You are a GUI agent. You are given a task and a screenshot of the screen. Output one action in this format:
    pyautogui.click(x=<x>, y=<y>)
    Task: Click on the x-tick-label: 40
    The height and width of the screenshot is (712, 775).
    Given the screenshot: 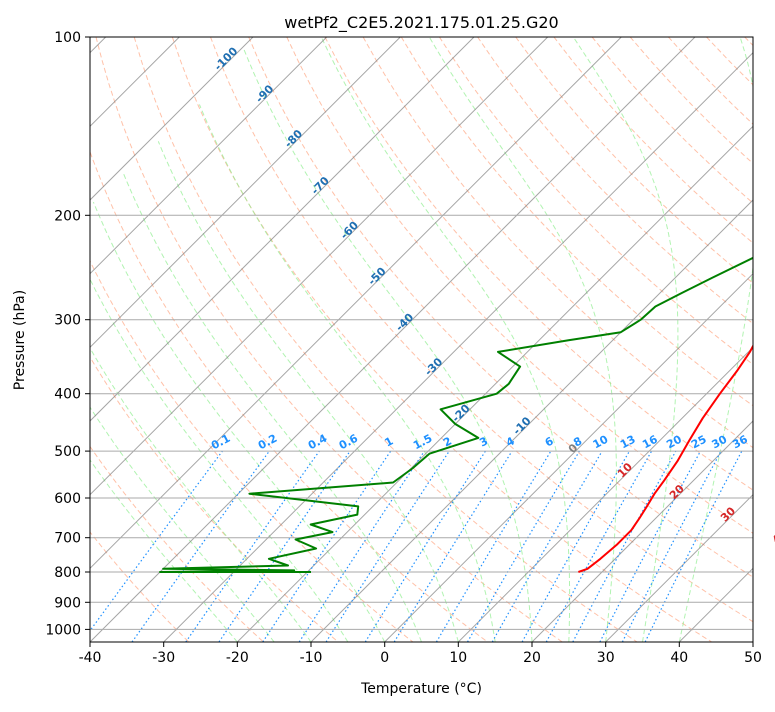 What is the action you would take?
    pyautogui.click(x=679, y=658)
    